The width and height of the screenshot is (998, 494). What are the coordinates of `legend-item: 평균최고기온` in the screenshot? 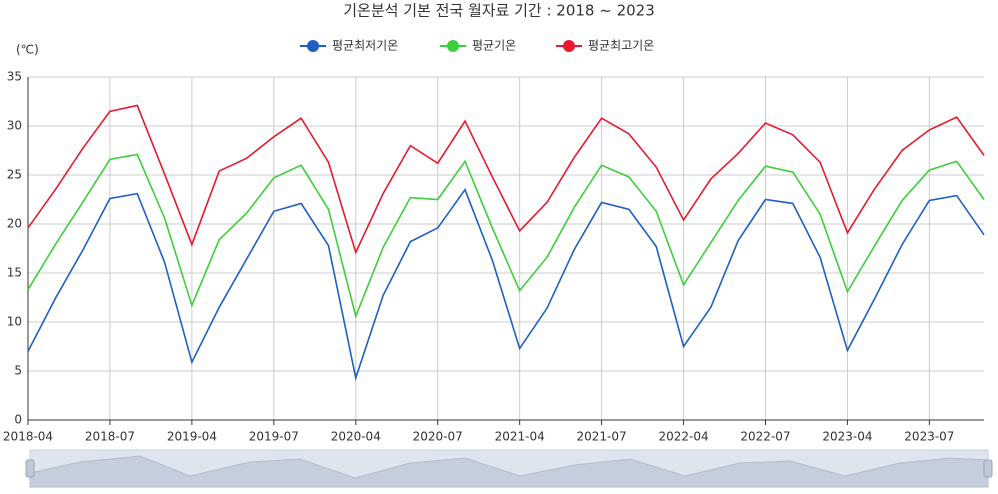 It's located at (605, 46).